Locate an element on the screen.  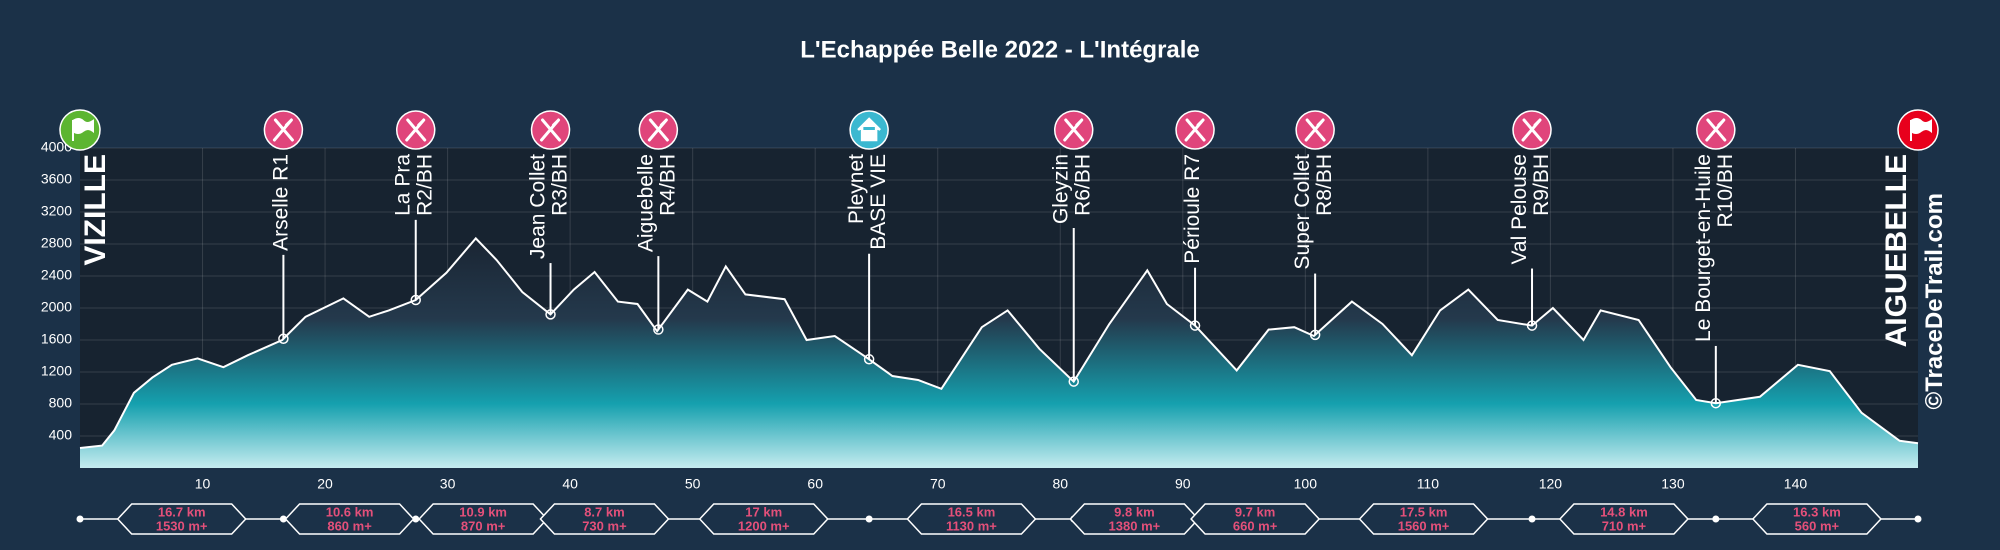
stage-gain: 730 m+ is located at coordinates (604, 525).